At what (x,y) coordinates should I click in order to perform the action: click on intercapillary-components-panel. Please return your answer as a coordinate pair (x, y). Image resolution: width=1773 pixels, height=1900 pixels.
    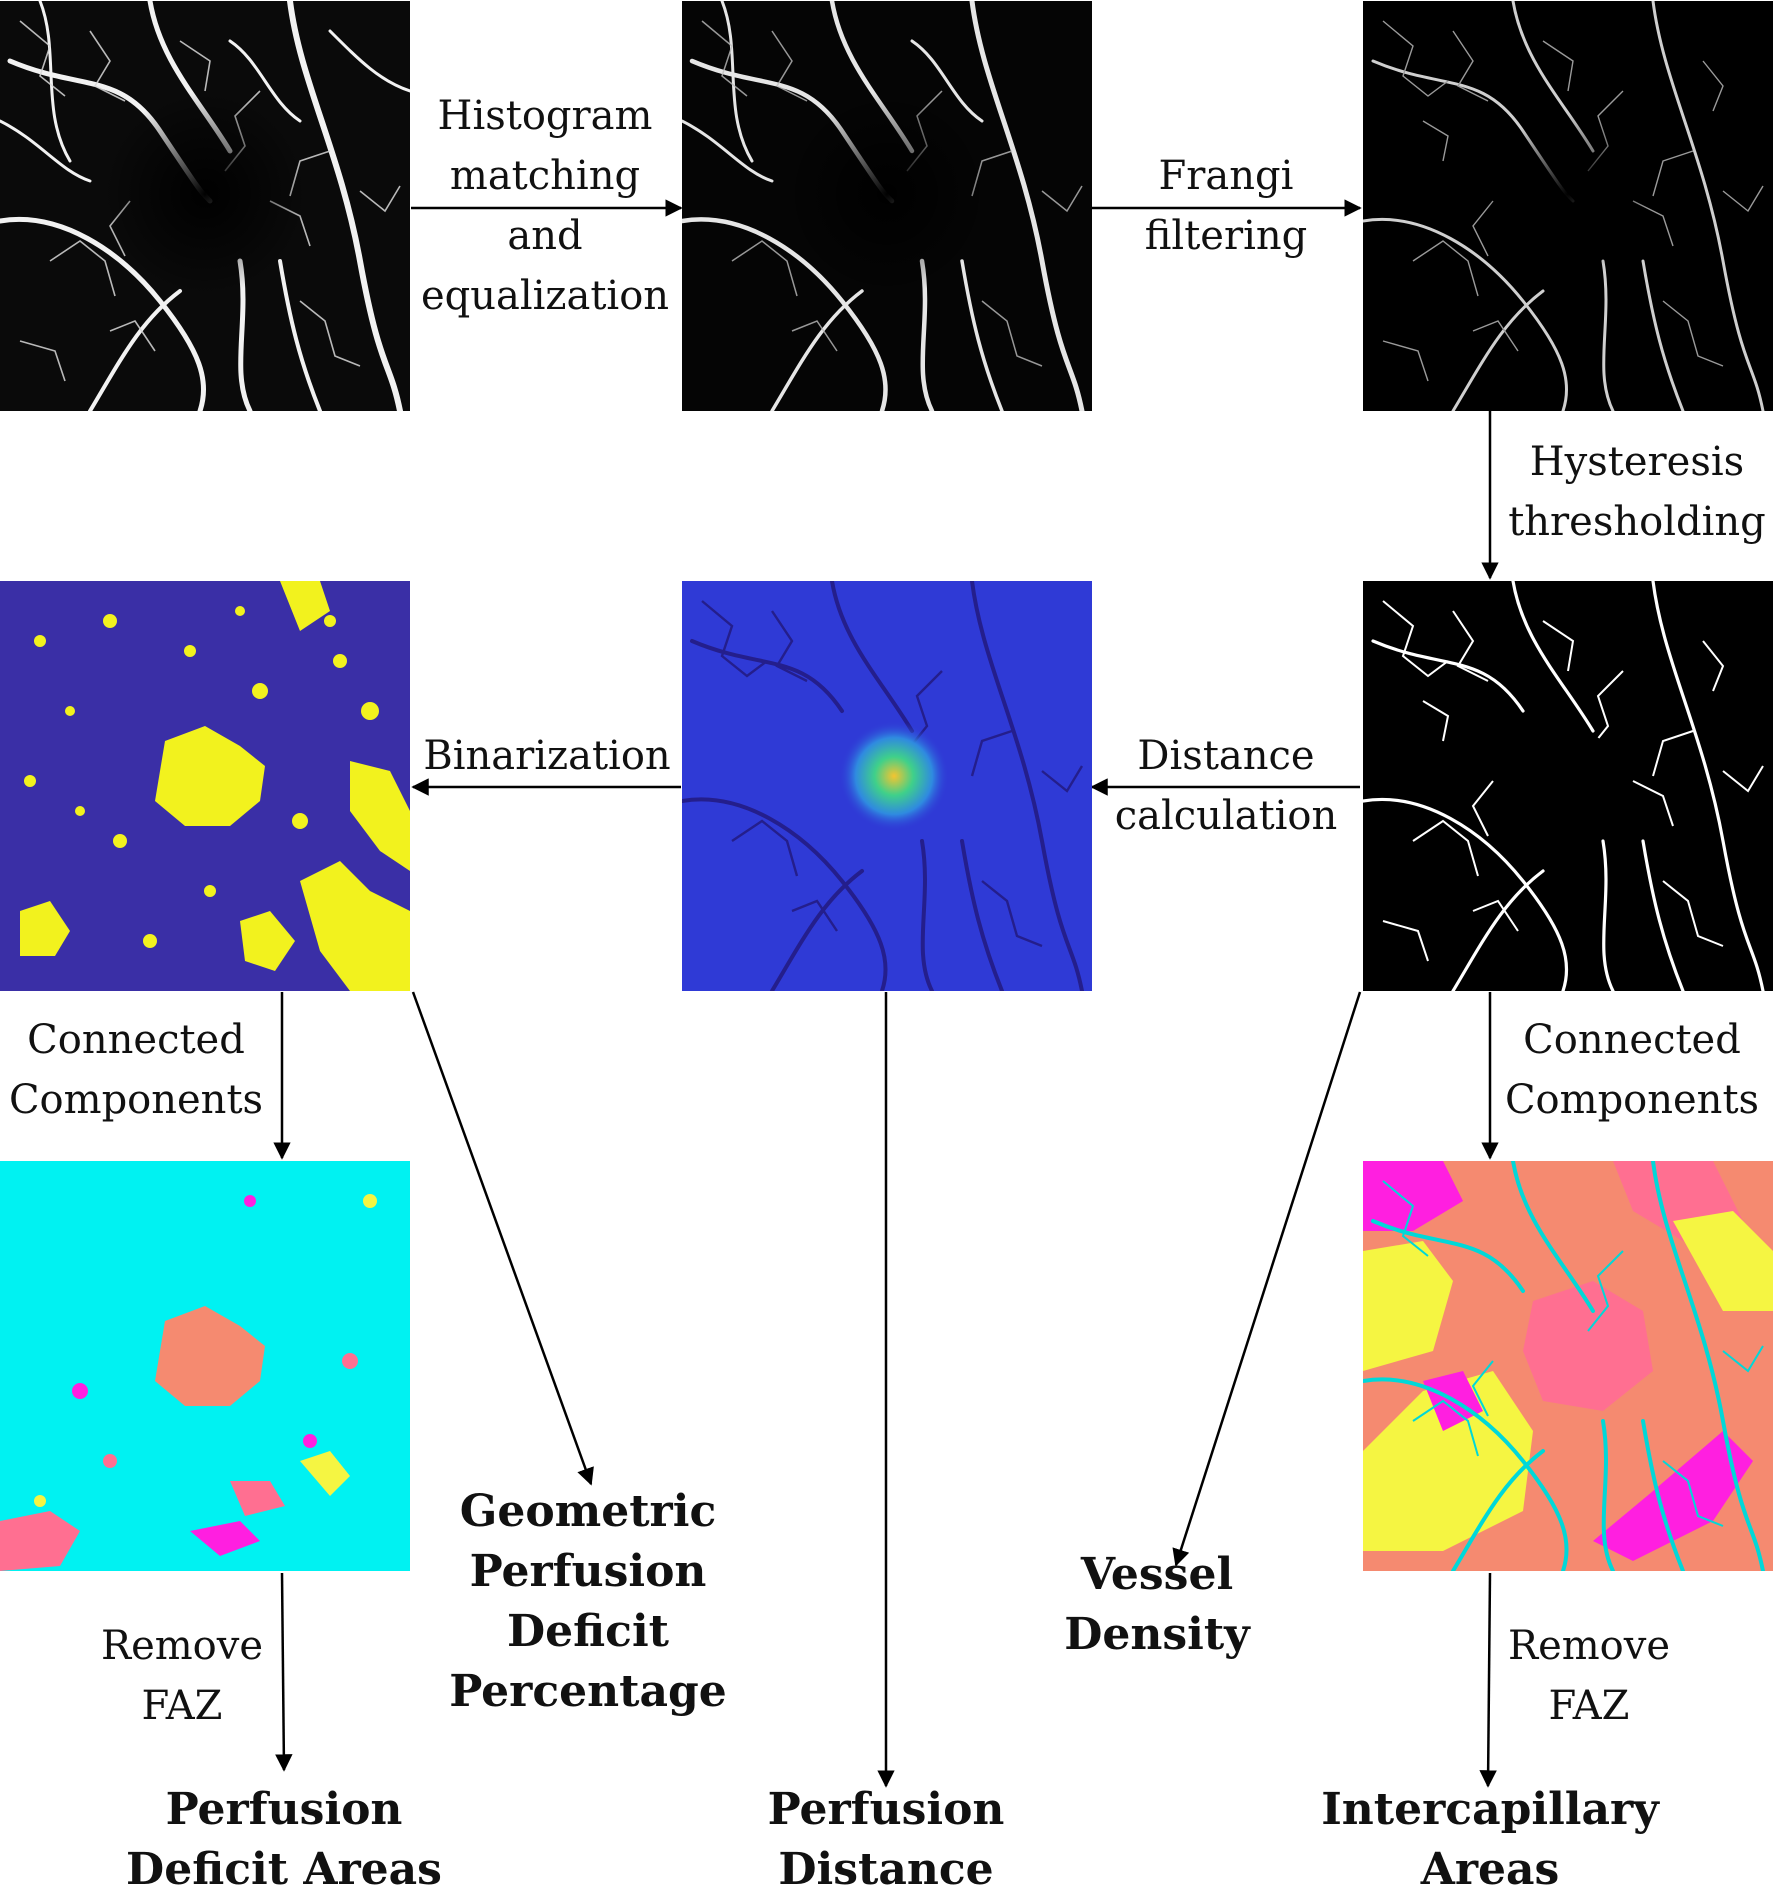
    Looking at the image, I should click on (1568, 1366).